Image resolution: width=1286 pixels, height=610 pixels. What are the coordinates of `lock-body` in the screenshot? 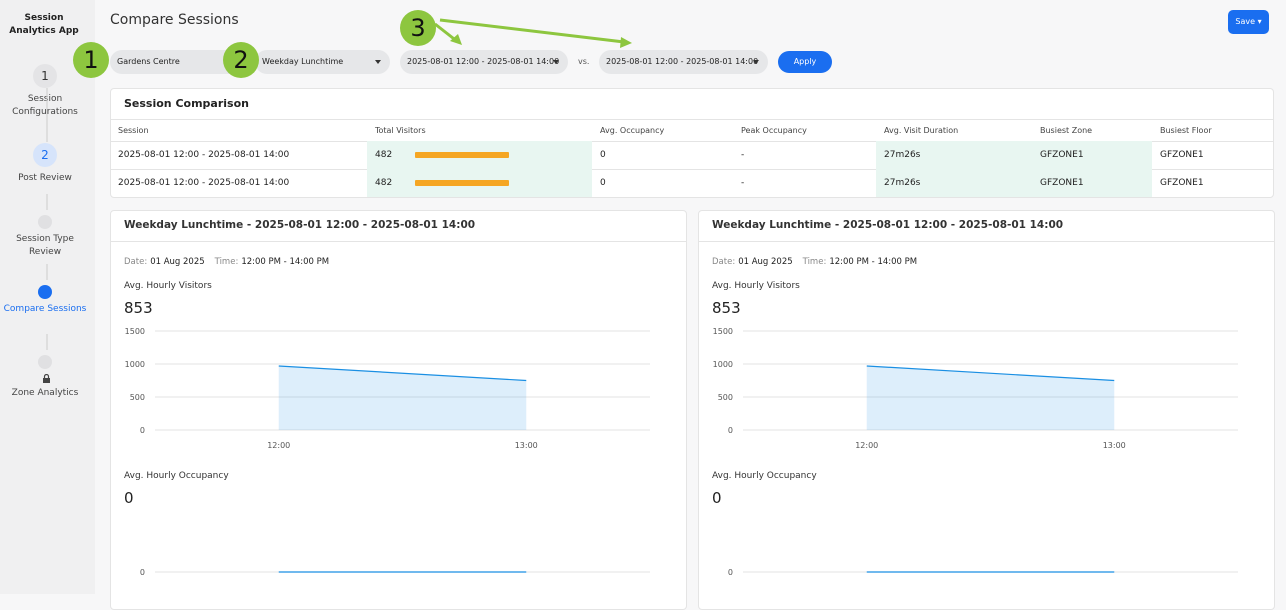 It's located at (46, 380).